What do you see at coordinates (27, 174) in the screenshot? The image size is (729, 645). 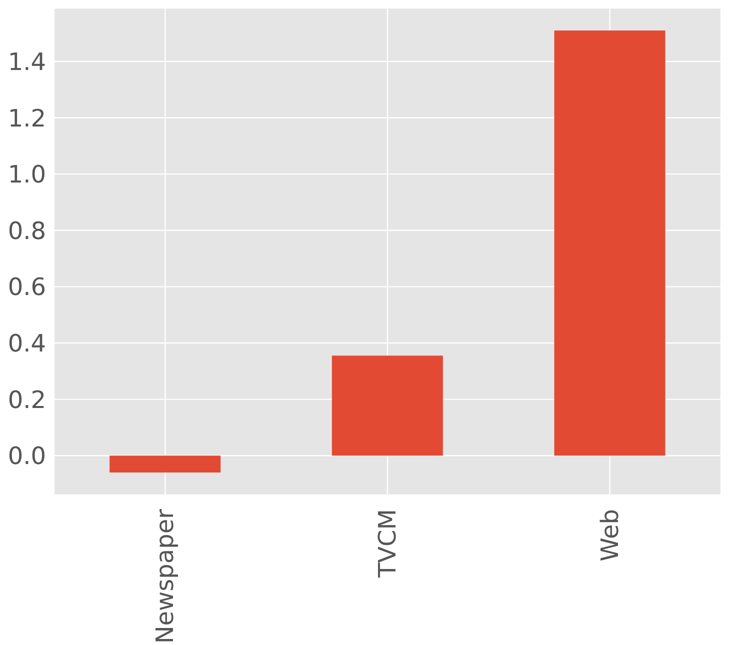 I see `y-tick-label: 1.0` at bounding box center [27, 174].